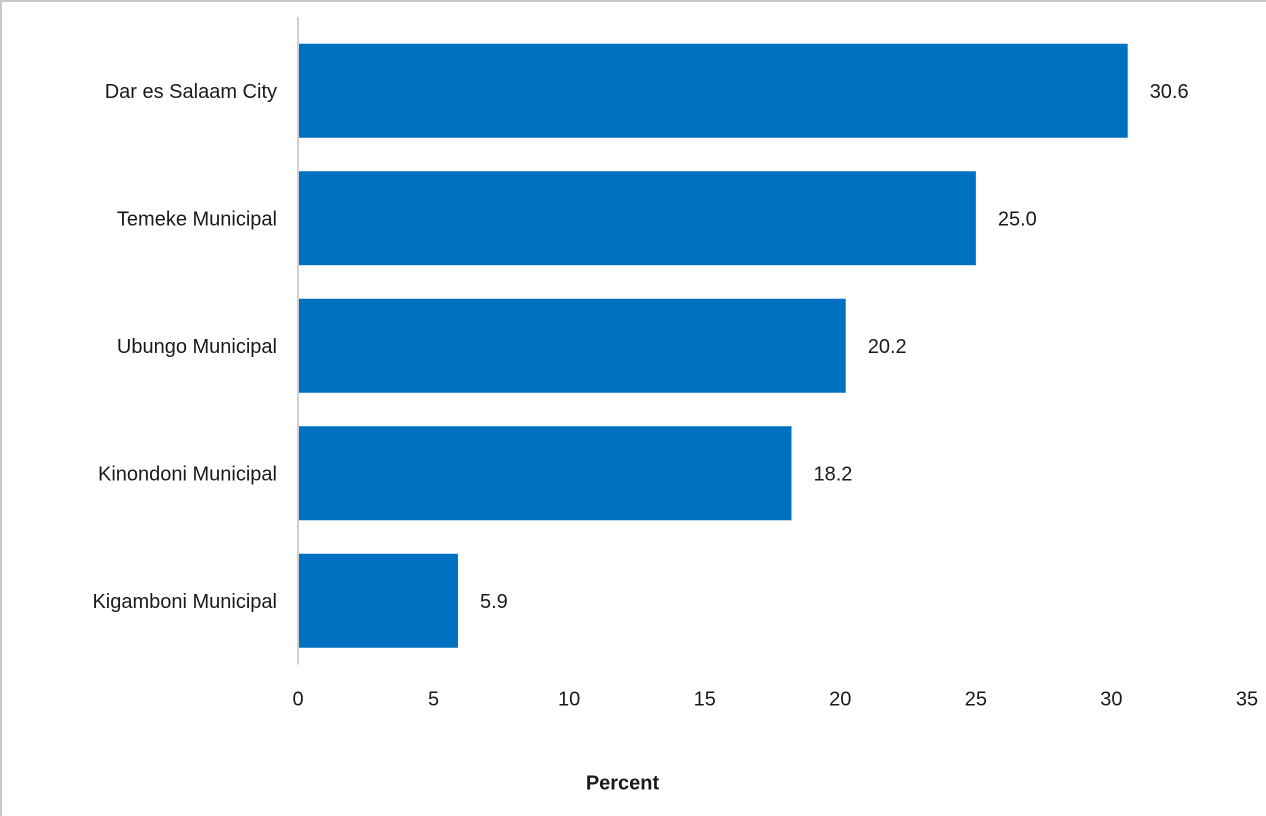 The width and height of the screenshot is (1266, 816). What do you see at coordinates (1169, 92) in the screenshot?
I see `data-label-dar-es-salaam-city: 30.6` at bounding box center [1169, 92].